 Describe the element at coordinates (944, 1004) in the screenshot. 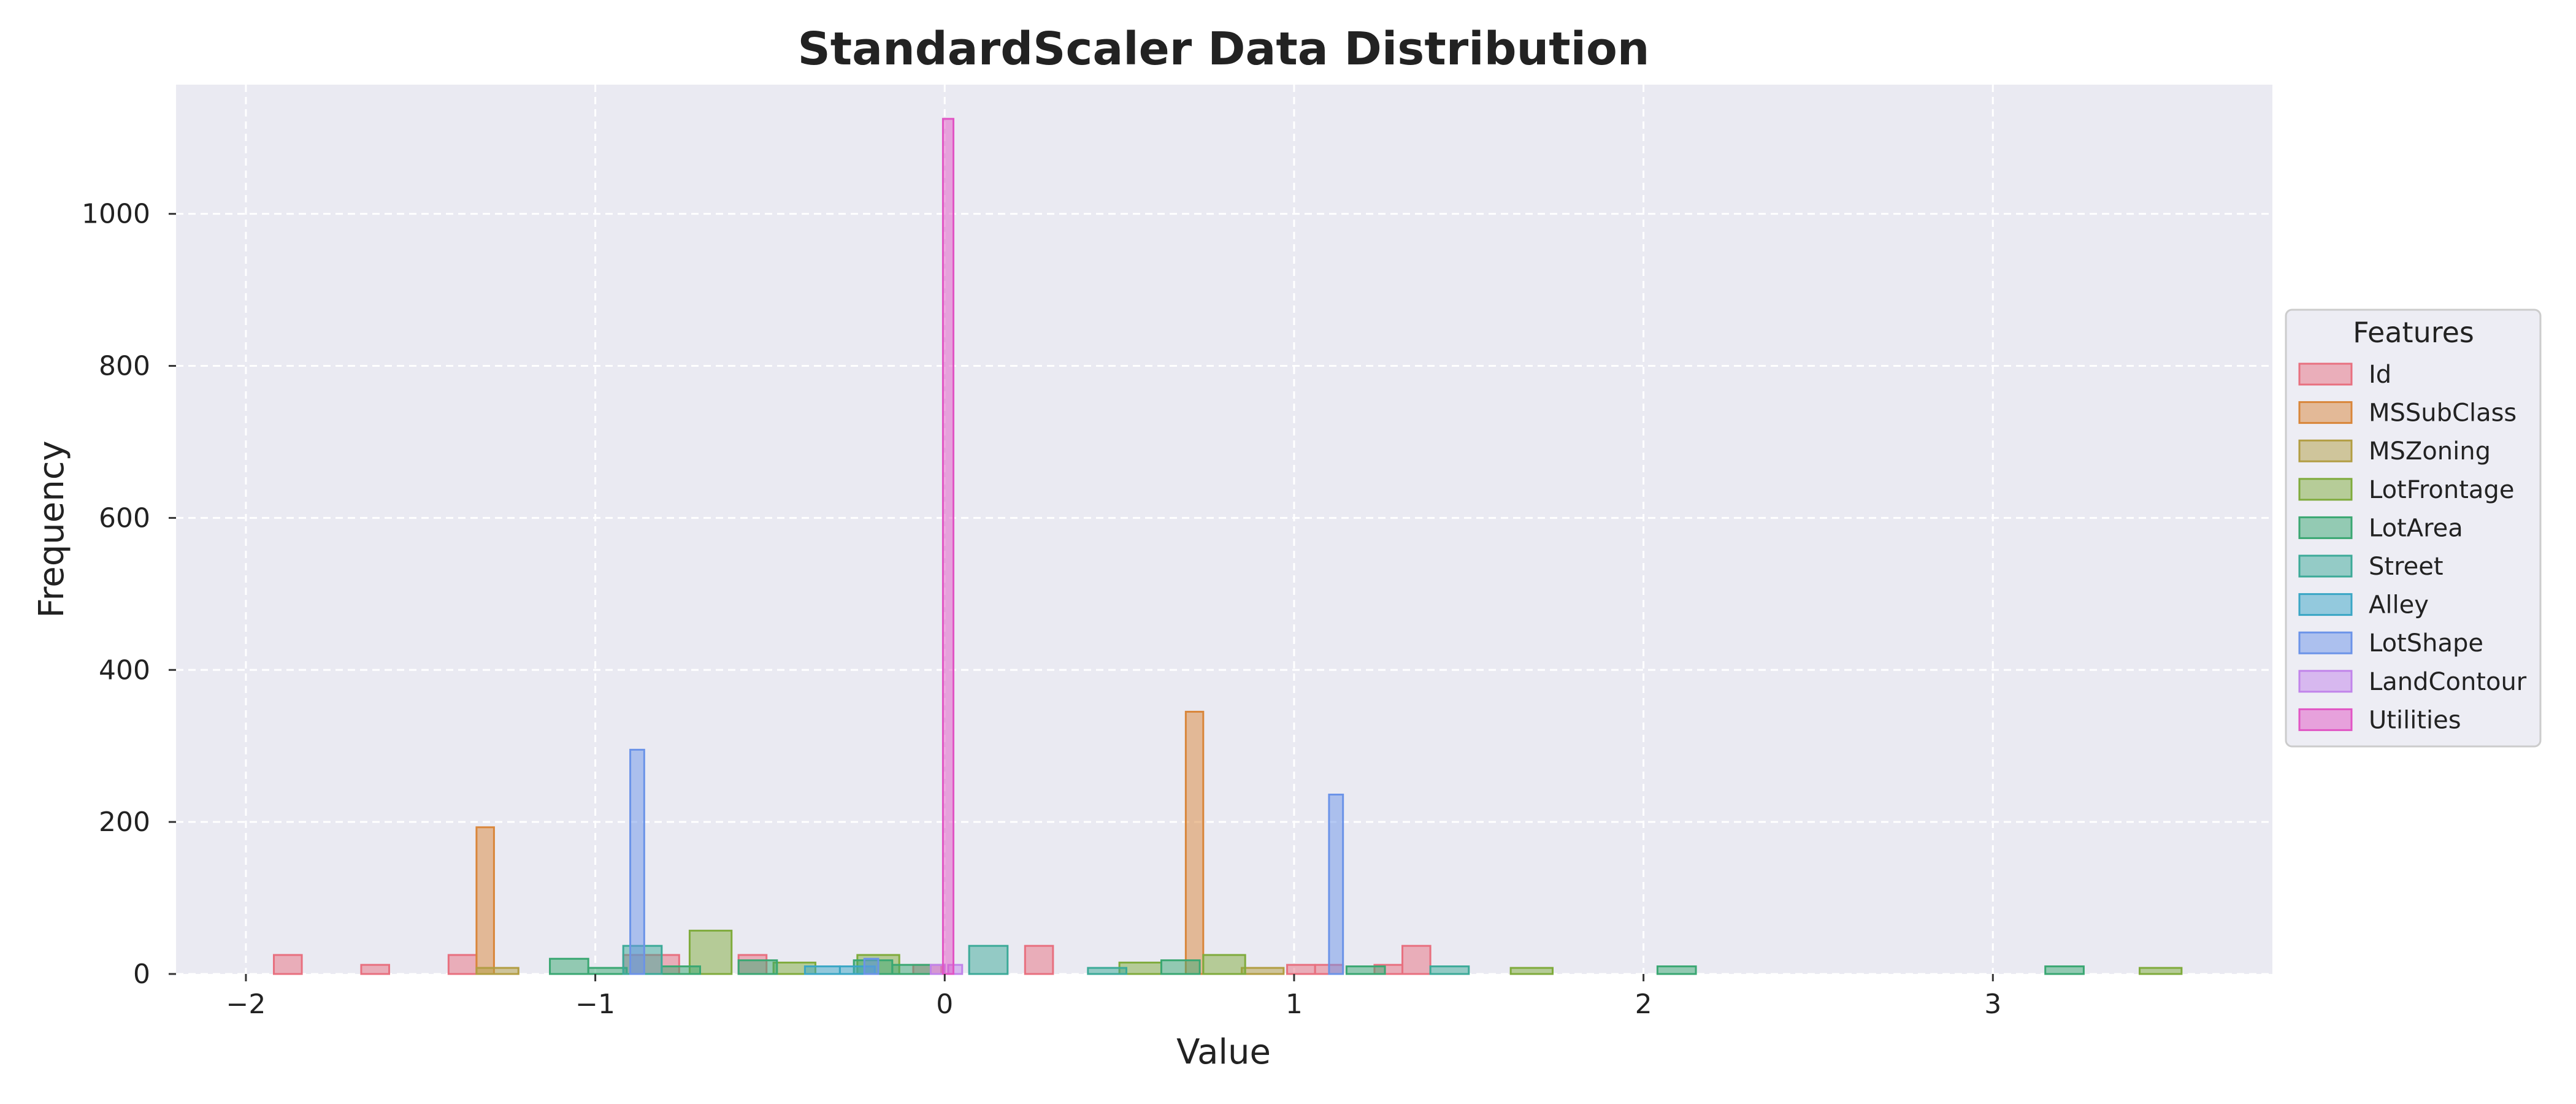

I see `x-tick-label: 0` at that location.